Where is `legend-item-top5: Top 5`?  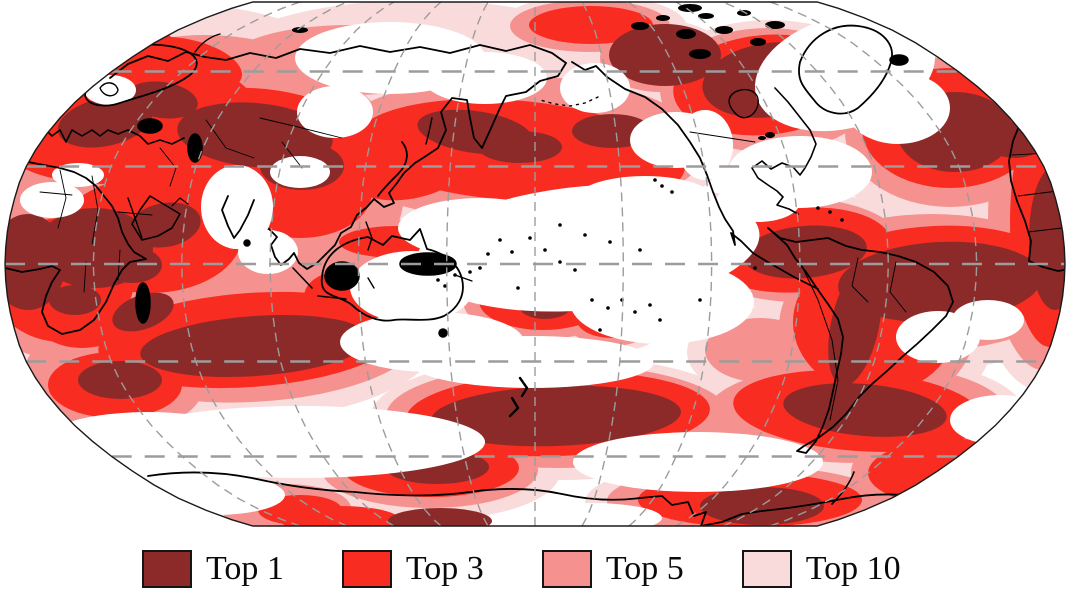
legend-item-top5: Top 5 is located at coordinates (612, 569).